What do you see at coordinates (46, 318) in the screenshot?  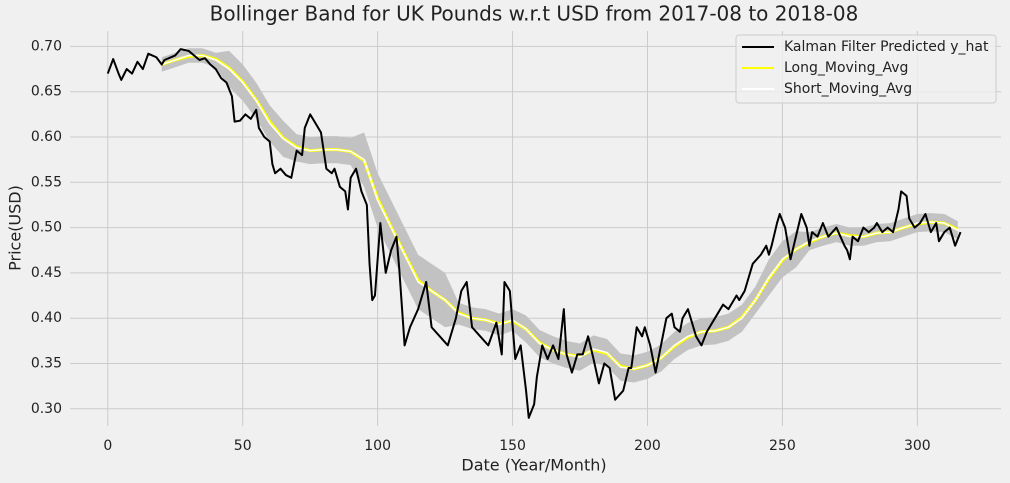 I see `y-tick-label: 0.40` at bounding box center [46, 318].